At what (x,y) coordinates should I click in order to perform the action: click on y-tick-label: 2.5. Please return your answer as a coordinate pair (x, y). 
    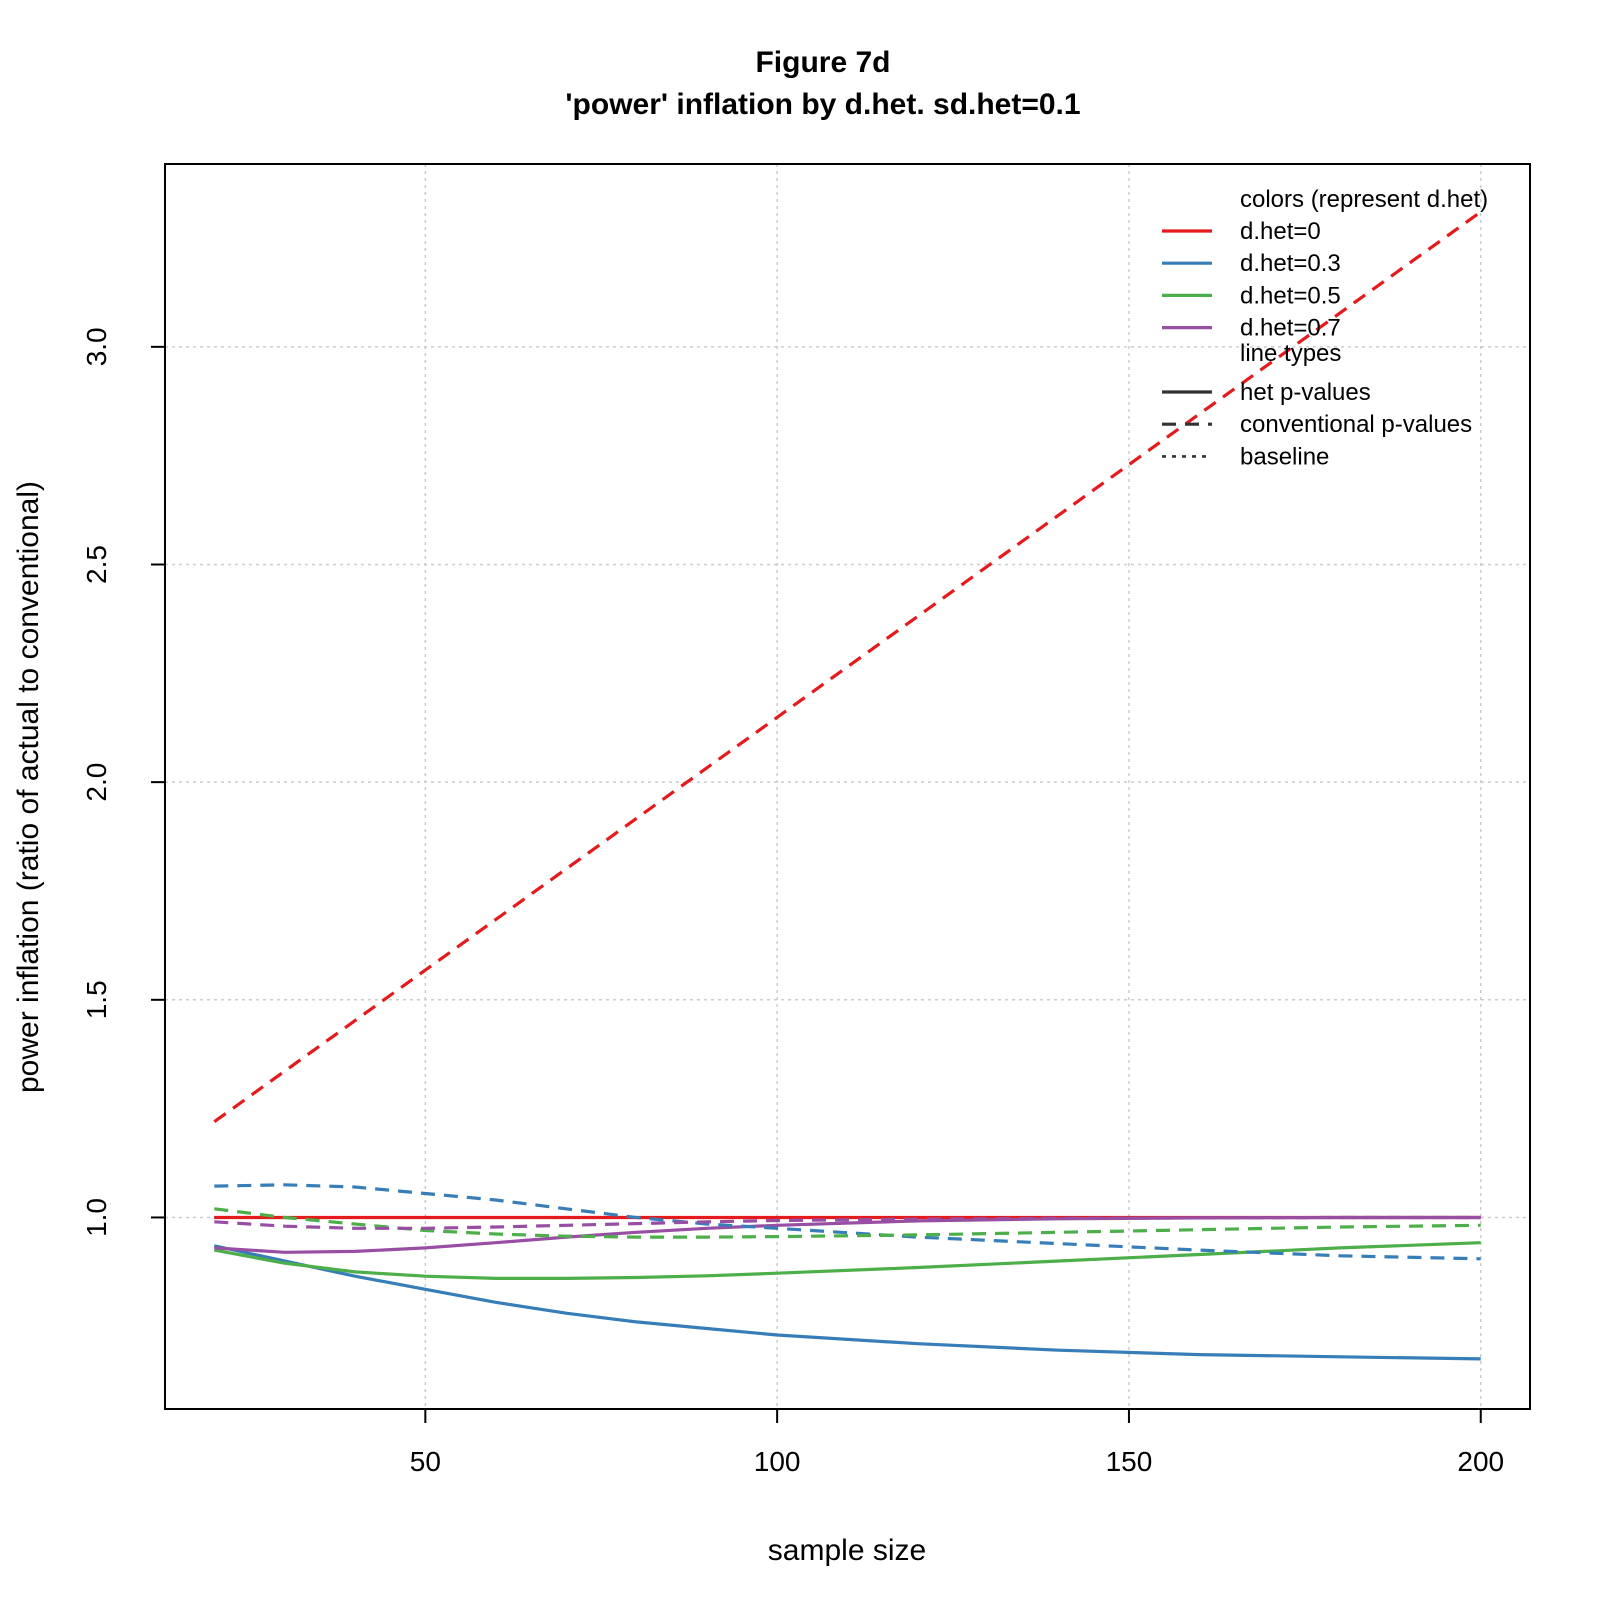
    Looking at the image, I should click on (96, 564).